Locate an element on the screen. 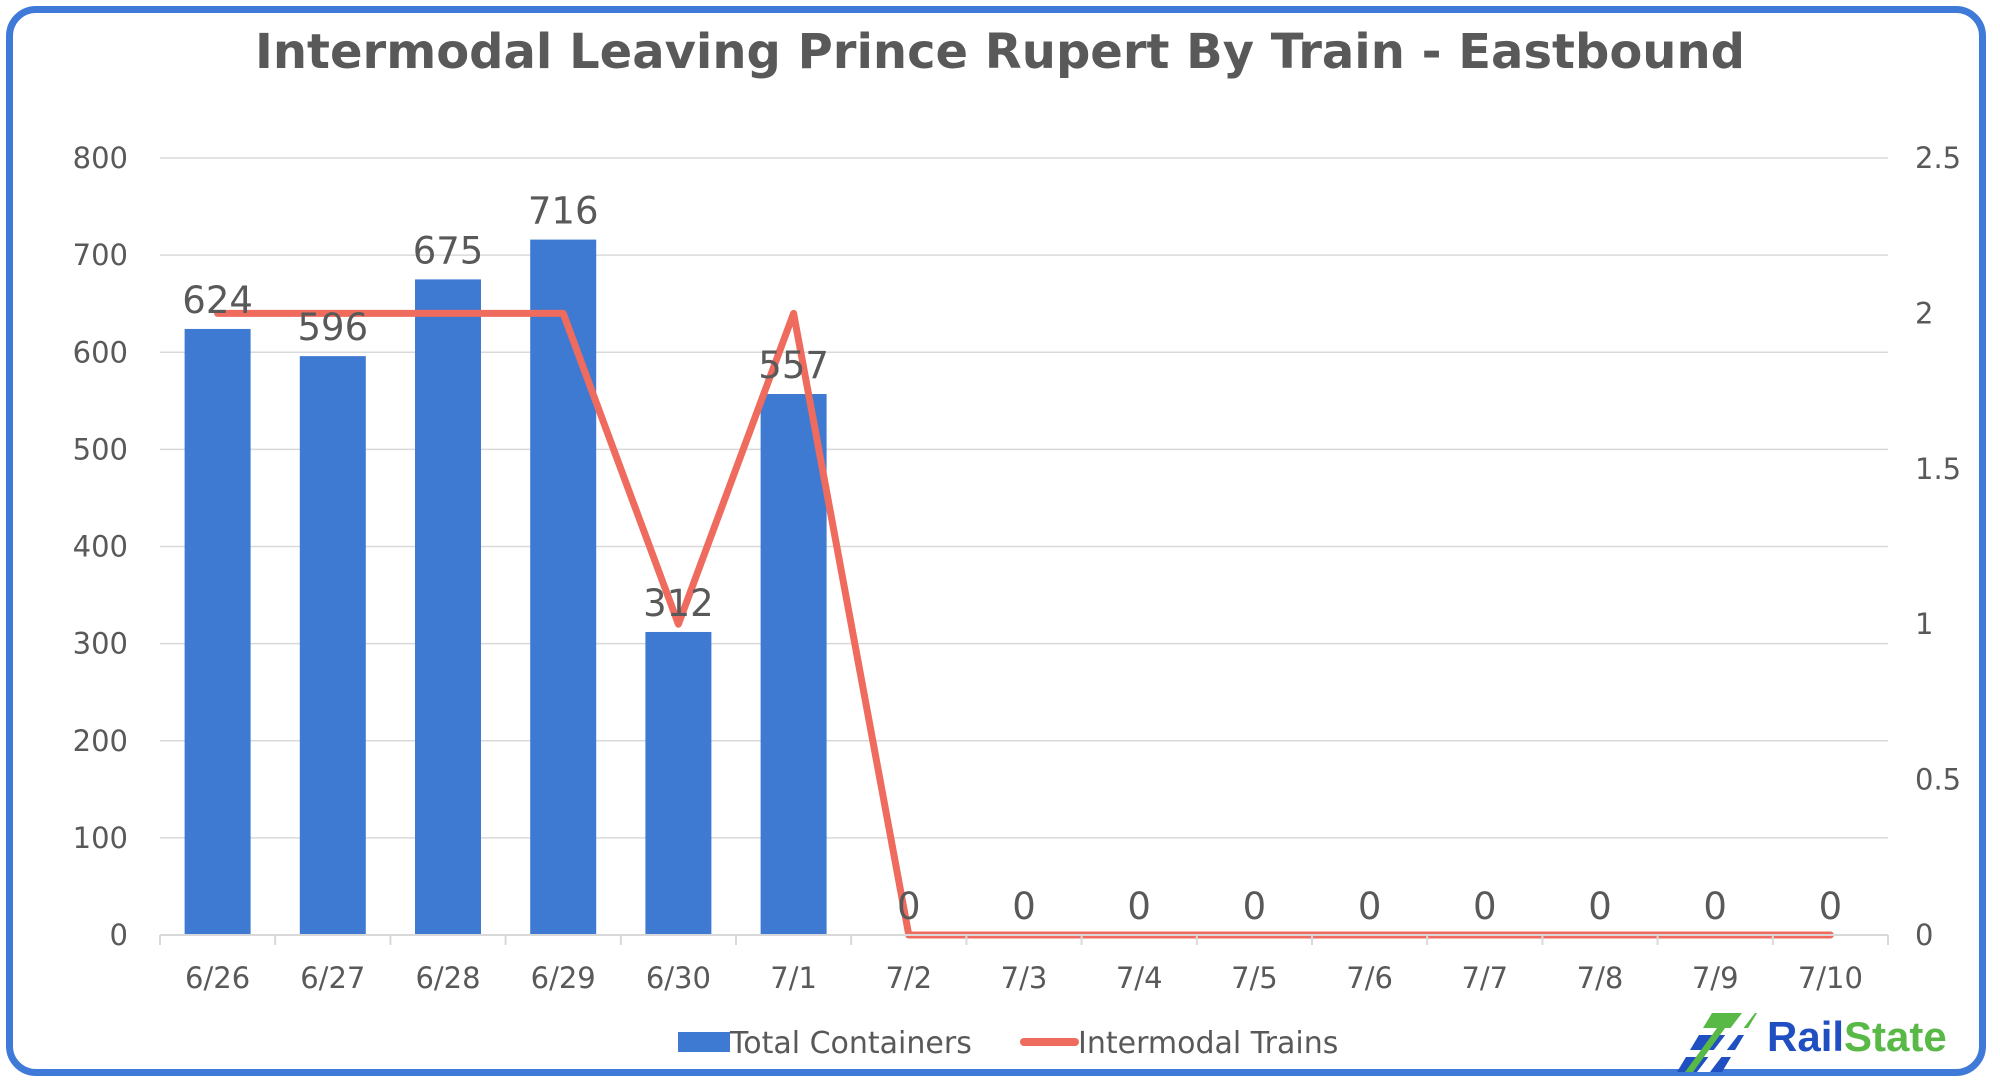 The width and height of the screenshot is (2000, 1091). railstate-logo-icon is located at coordinates (1717, 1042).